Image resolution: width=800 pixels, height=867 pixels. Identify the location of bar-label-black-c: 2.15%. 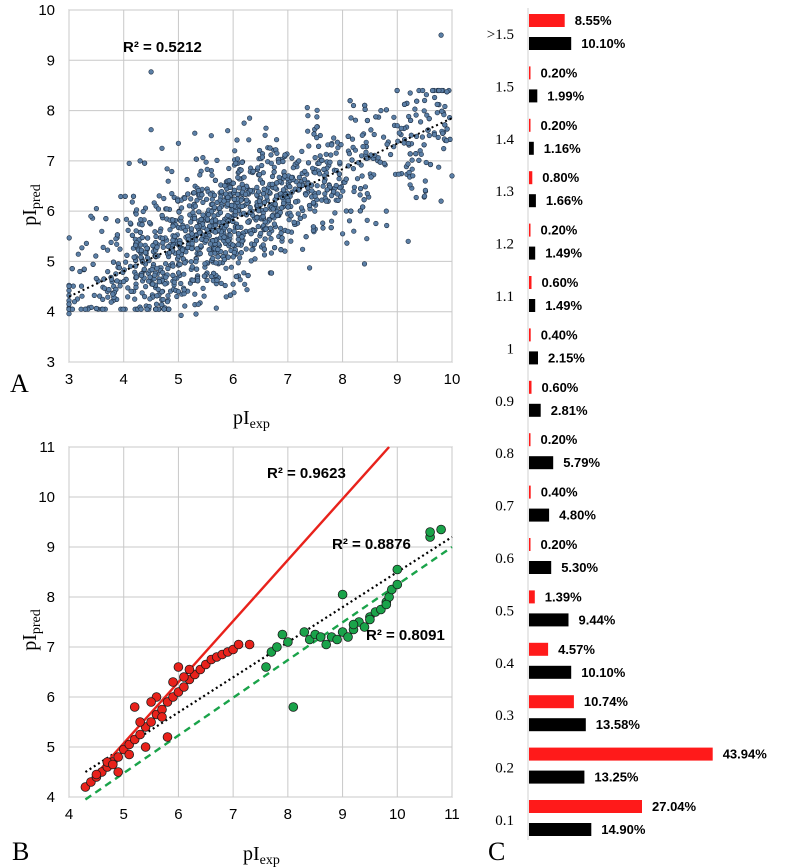
(566, 357).